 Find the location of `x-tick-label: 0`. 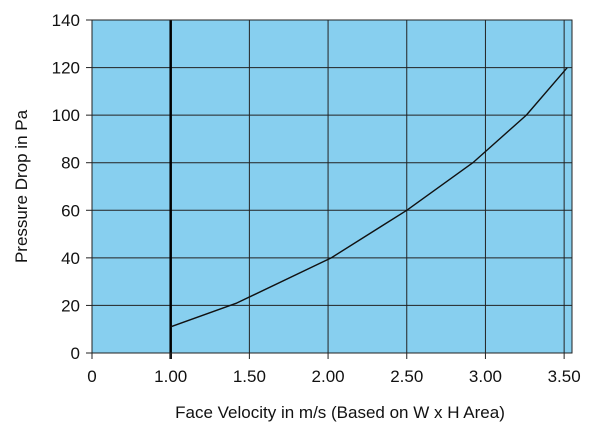

x-tick-label: 0 is located at coordinates (91, 376).